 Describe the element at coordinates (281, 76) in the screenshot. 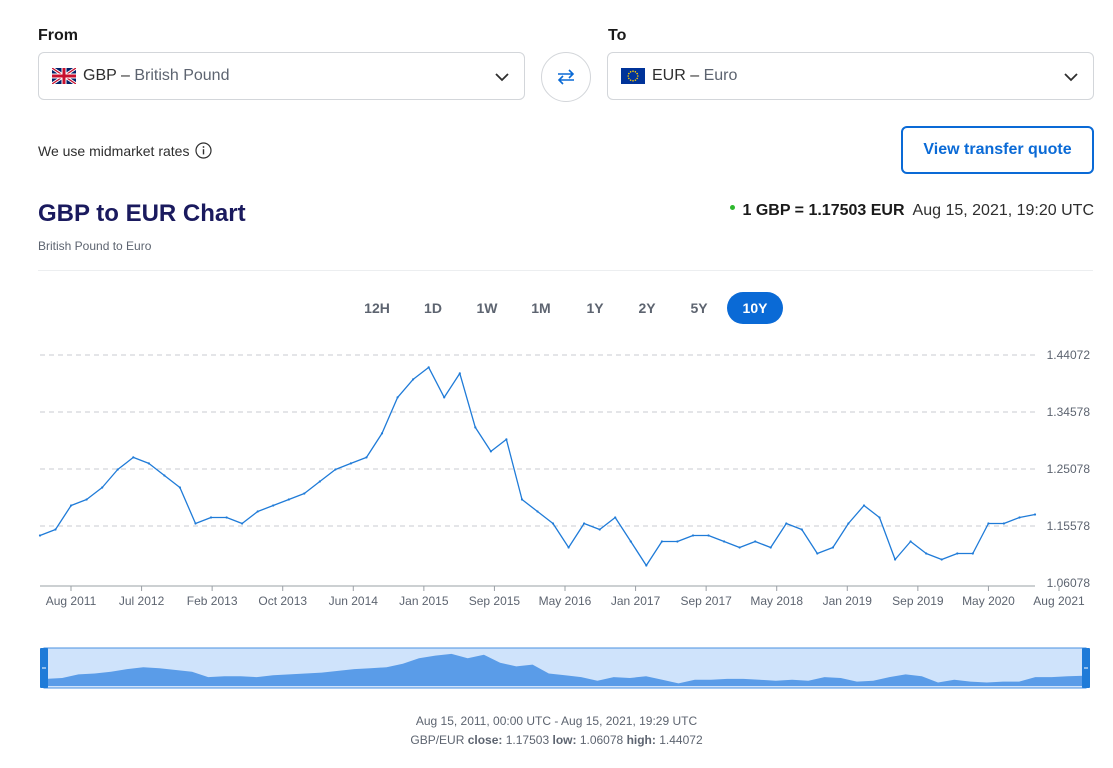

I see `from-currency-select: GBP – British Pound` at that location.